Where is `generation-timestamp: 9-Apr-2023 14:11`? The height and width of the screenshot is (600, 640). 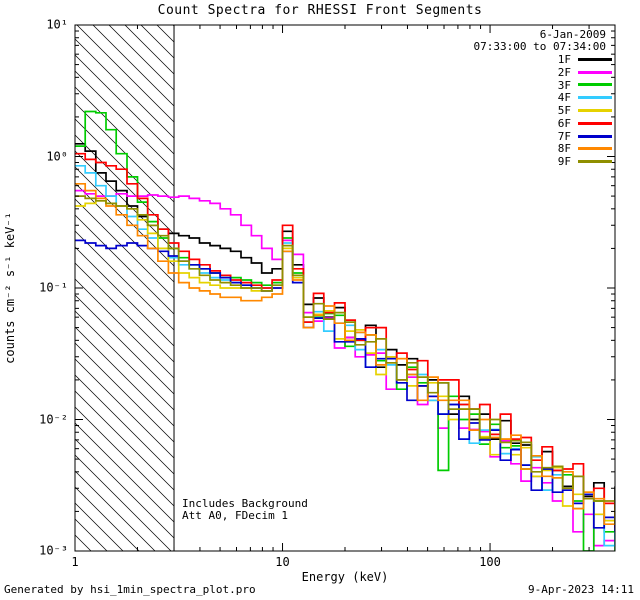
generation-timestamp: 9-Apr-2023 14:11 is located at coordinates (581, 589).